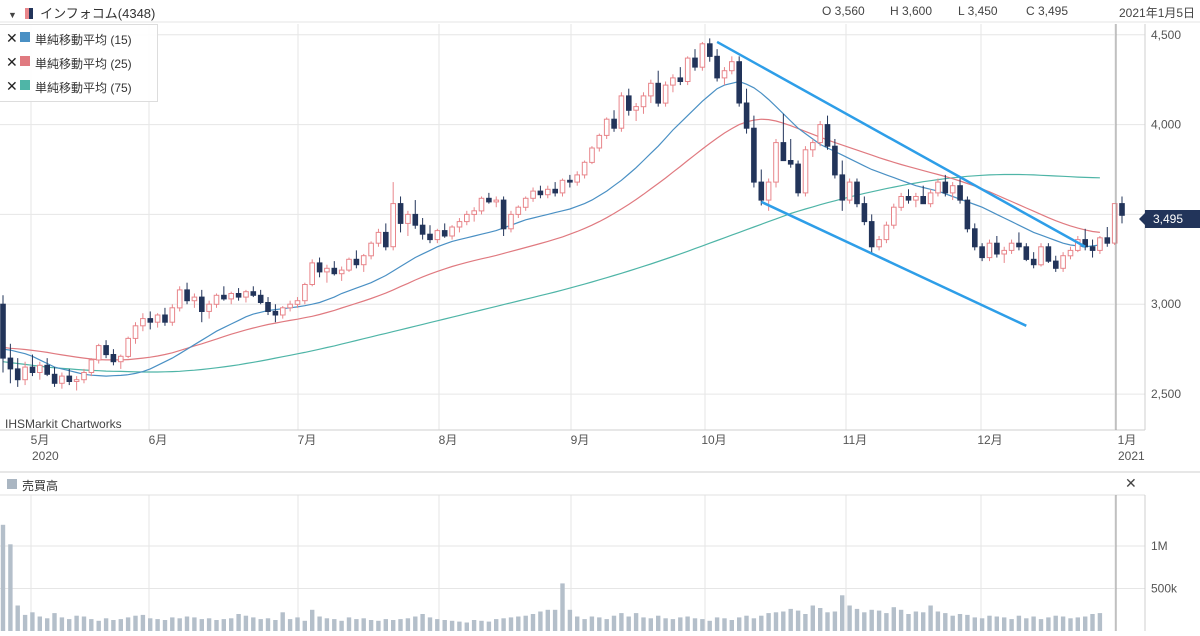 The image size is (1200, 636). I want to click on ma75-label: 単純移動平均 (75), so click(83, 88).